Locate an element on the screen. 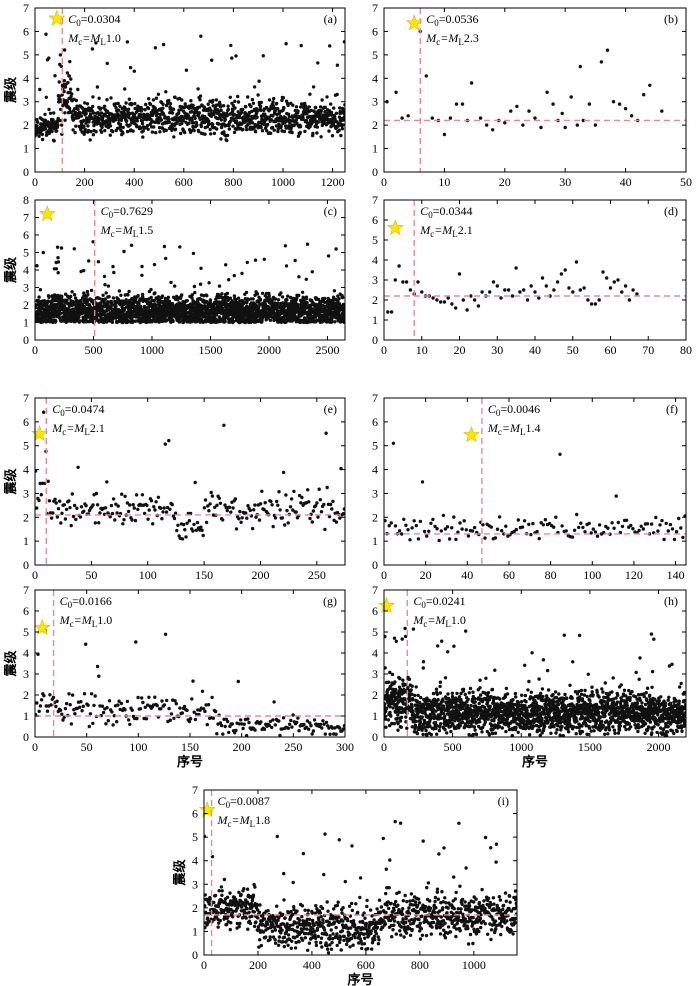 This screenshot has height=986, width=700. x-tick-label: 0 is located at coordinates (35, 747).